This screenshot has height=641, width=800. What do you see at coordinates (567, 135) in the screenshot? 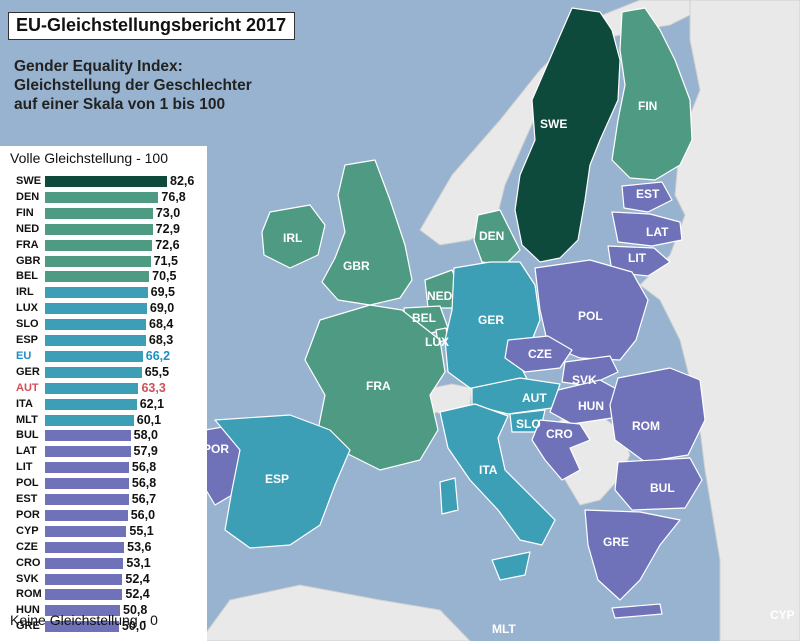
I see `map-sweden` at bounding box center [567, 135].